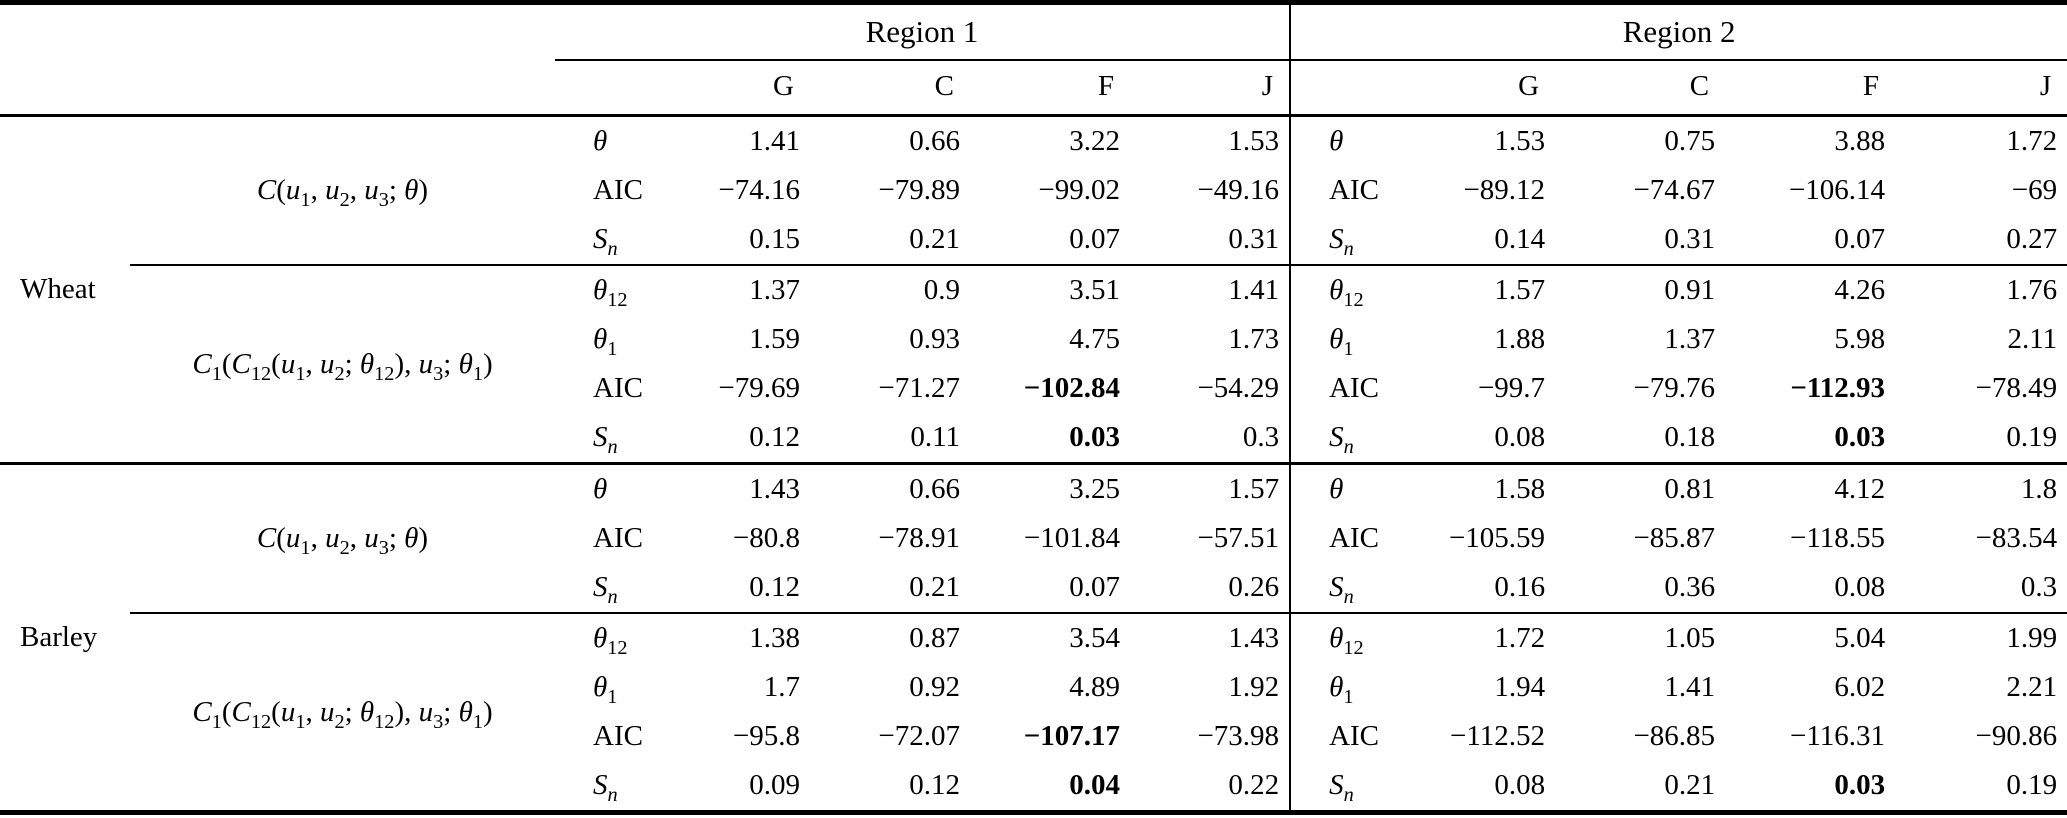 The height and width of the screenshot is (818, 2067). What do you see at coordinates (1674, 388) in the screenshot?
I see `value-cell: −79.76` at bounding box center [1674, 388].